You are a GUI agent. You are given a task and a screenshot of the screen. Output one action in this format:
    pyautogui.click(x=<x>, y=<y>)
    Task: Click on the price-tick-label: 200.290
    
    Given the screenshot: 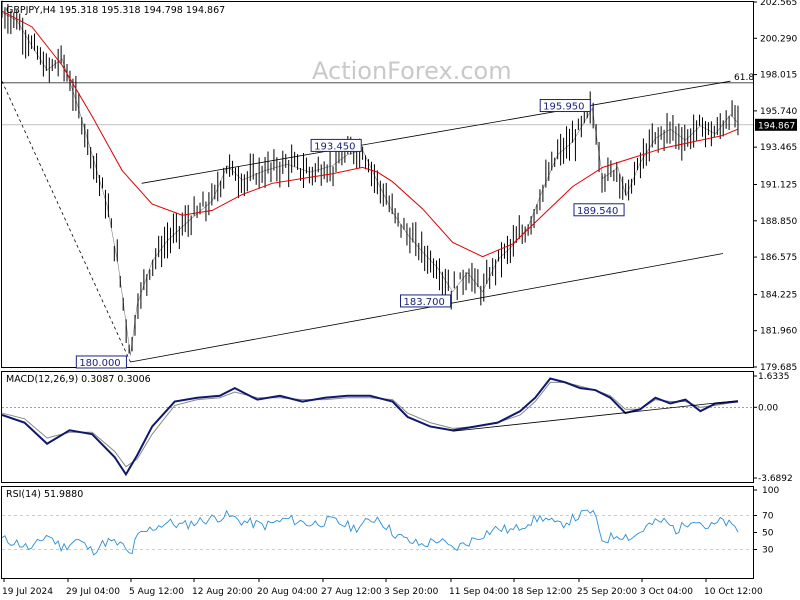 What is the action you would take?
    pyautogui.click(x=778, y=39)
    